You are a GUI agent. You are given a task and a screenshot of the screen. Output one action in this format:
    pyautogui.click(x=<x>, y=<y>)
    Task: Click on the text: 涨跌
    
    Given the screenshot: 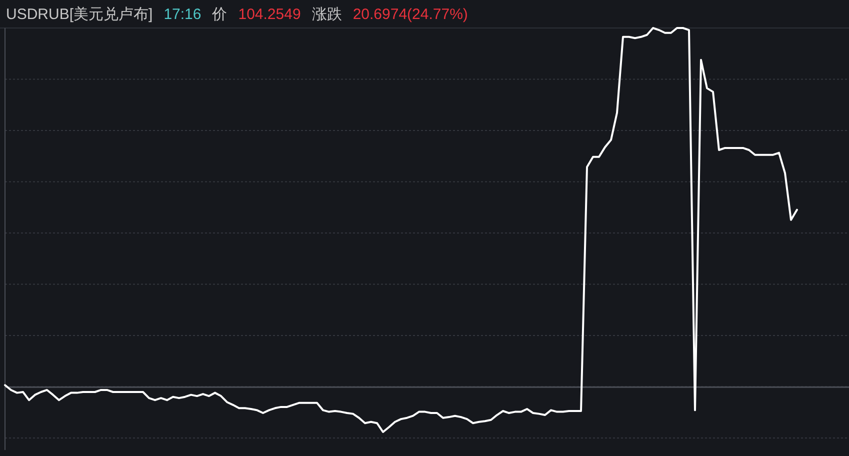 What is the action you would take?
    pyautogui.click(x=327, y=14)
    